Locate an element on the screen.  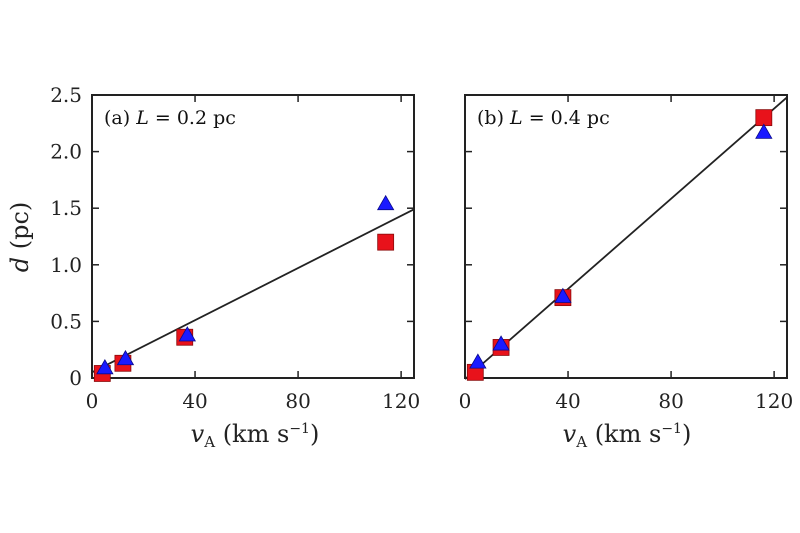
y-tick-label: 0 is located at coordinates (75, 378).